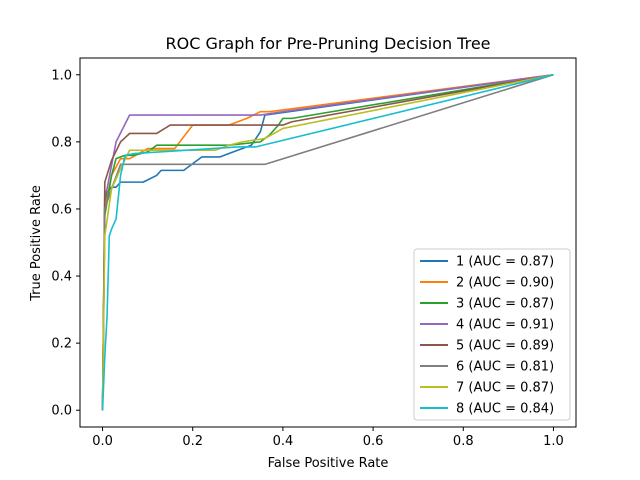 This screenshot has height=480, width=640. I want to click on y-tick-label: 0.4, so click(61, 277).